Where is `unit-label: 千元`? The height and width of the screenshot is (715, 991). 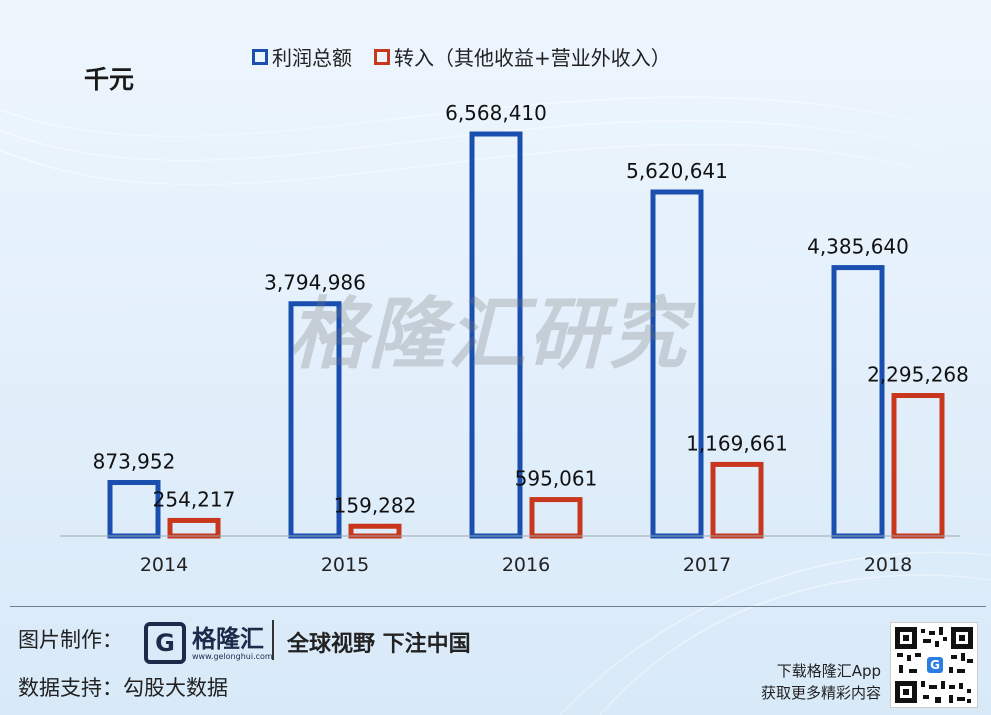
unit-label: 千元 is located at coordinates (109, 79).